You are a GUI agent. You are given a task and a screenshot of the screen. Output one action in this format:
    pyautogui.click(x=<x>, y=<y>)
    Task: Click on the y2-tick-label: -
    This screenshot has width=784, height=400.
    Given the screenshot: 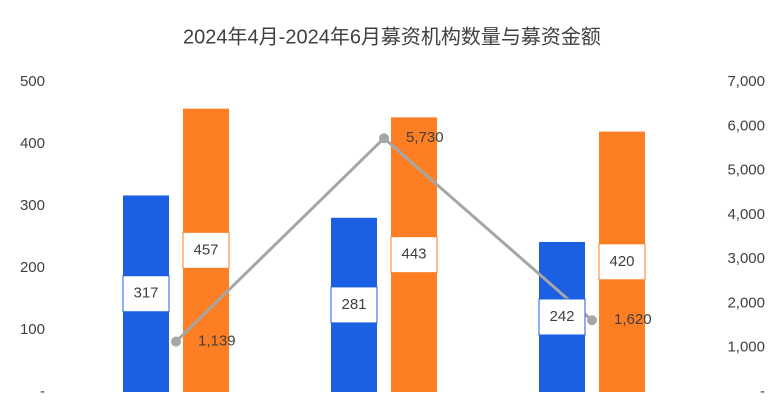 What is the action you would take?
    pyautogui.click(x=762, y=391)
    